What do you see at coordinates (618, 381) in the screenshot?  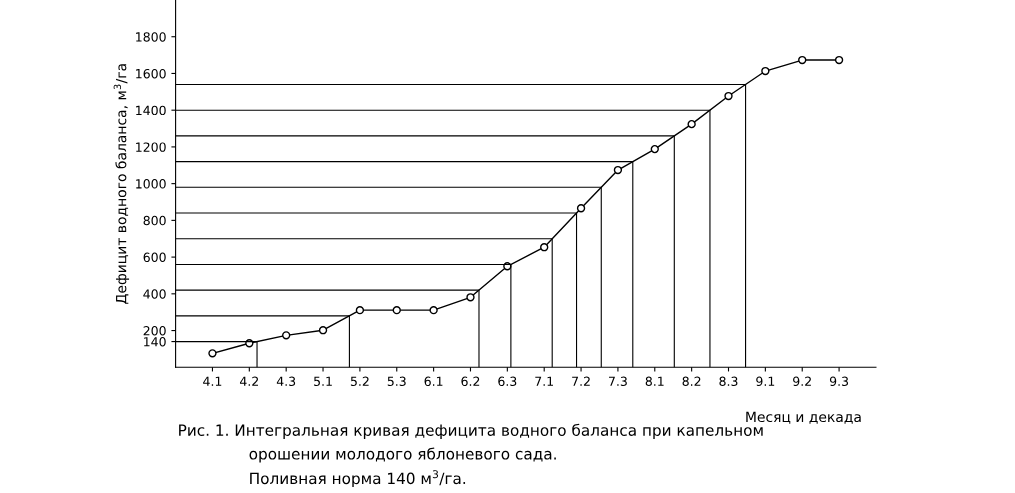 I see `x-tick-label: 7.3` at bounding box center [618, 381].